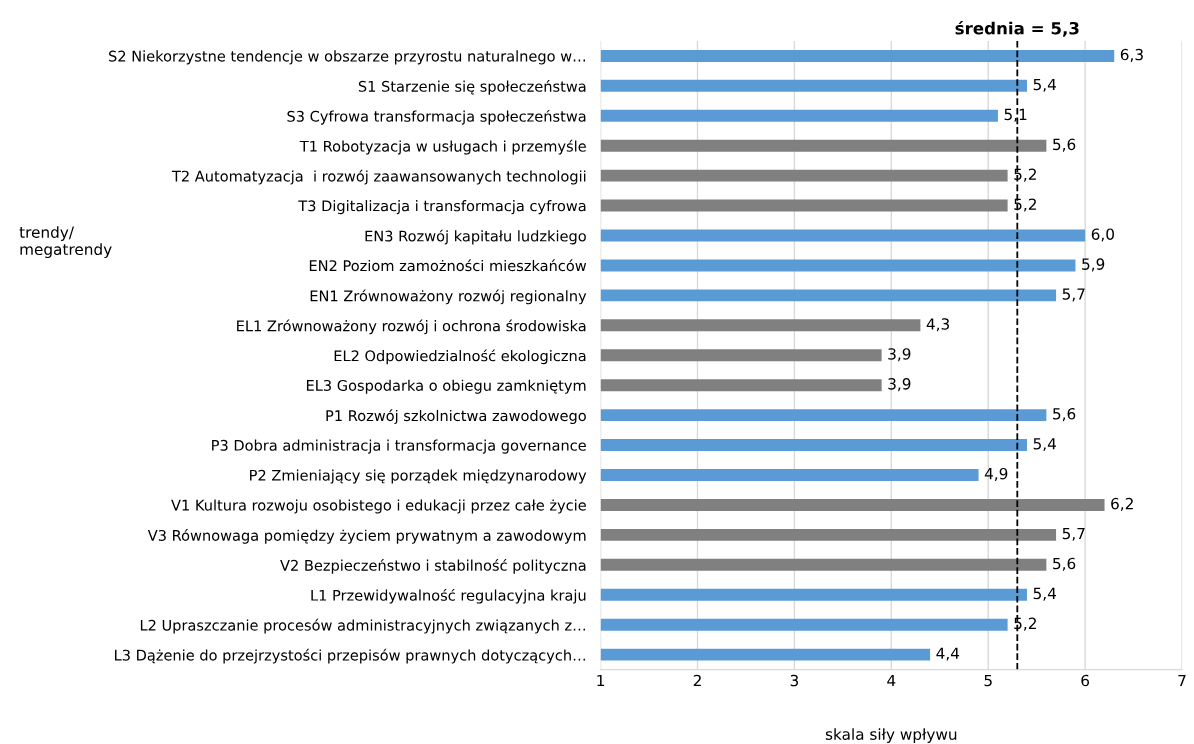 The width and height of the screenshot is (1194, 744). What do you see at coordinates (446, 386) in the screenshot?
I see `y-tick-label: EL3 Gospodarka o obiegu zamkniętym` at bounding box center [446, 386].